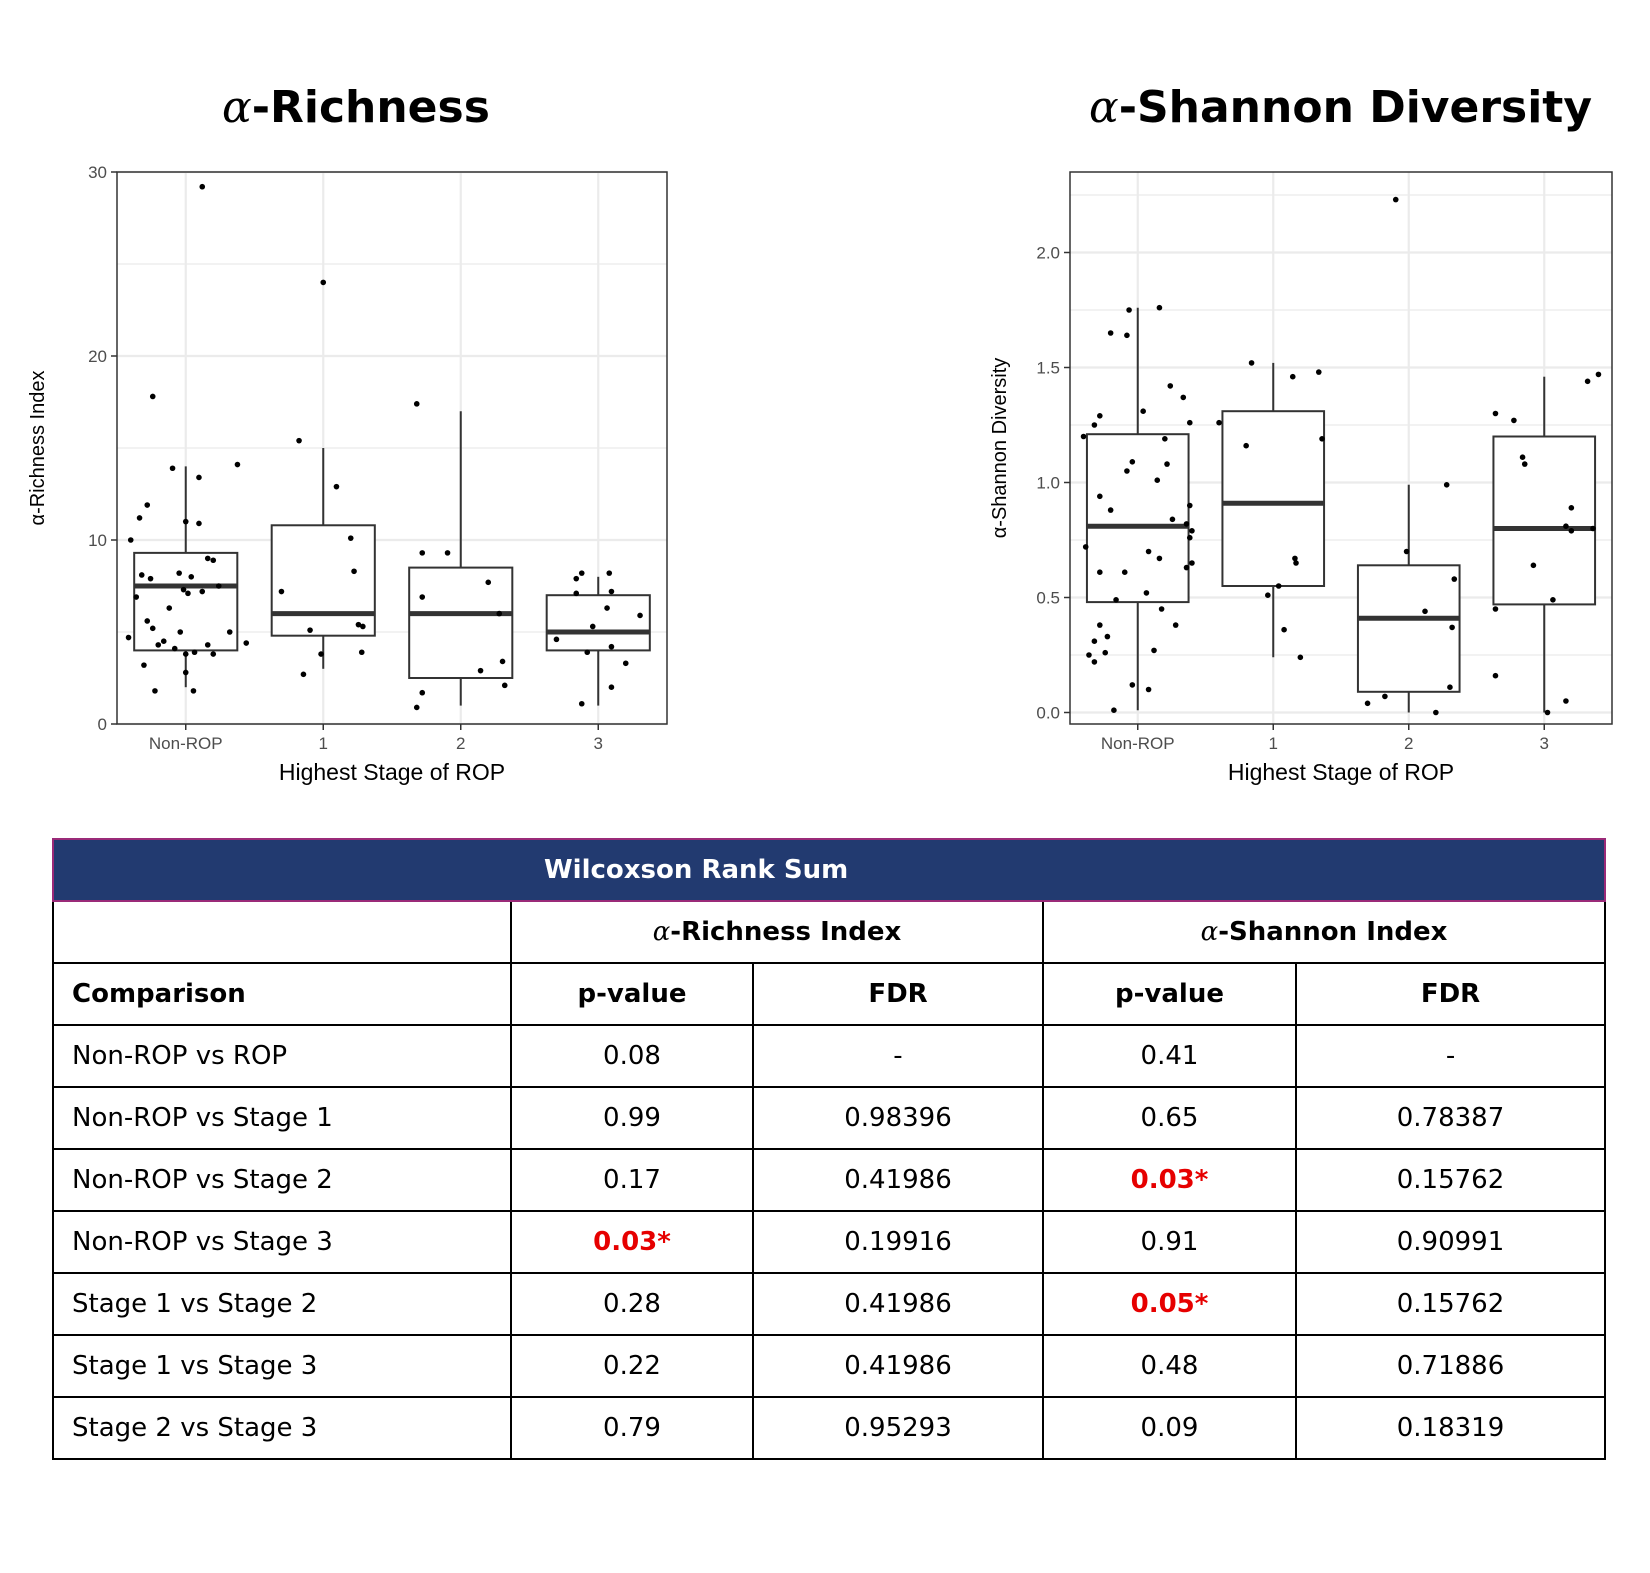 Image resolution: width=1650 pixels, height=1573 pixels. Describe the element at coordinates (632, 1118) in the screenshot. I see `richness-pvalue-cell: 0.99` at that location.